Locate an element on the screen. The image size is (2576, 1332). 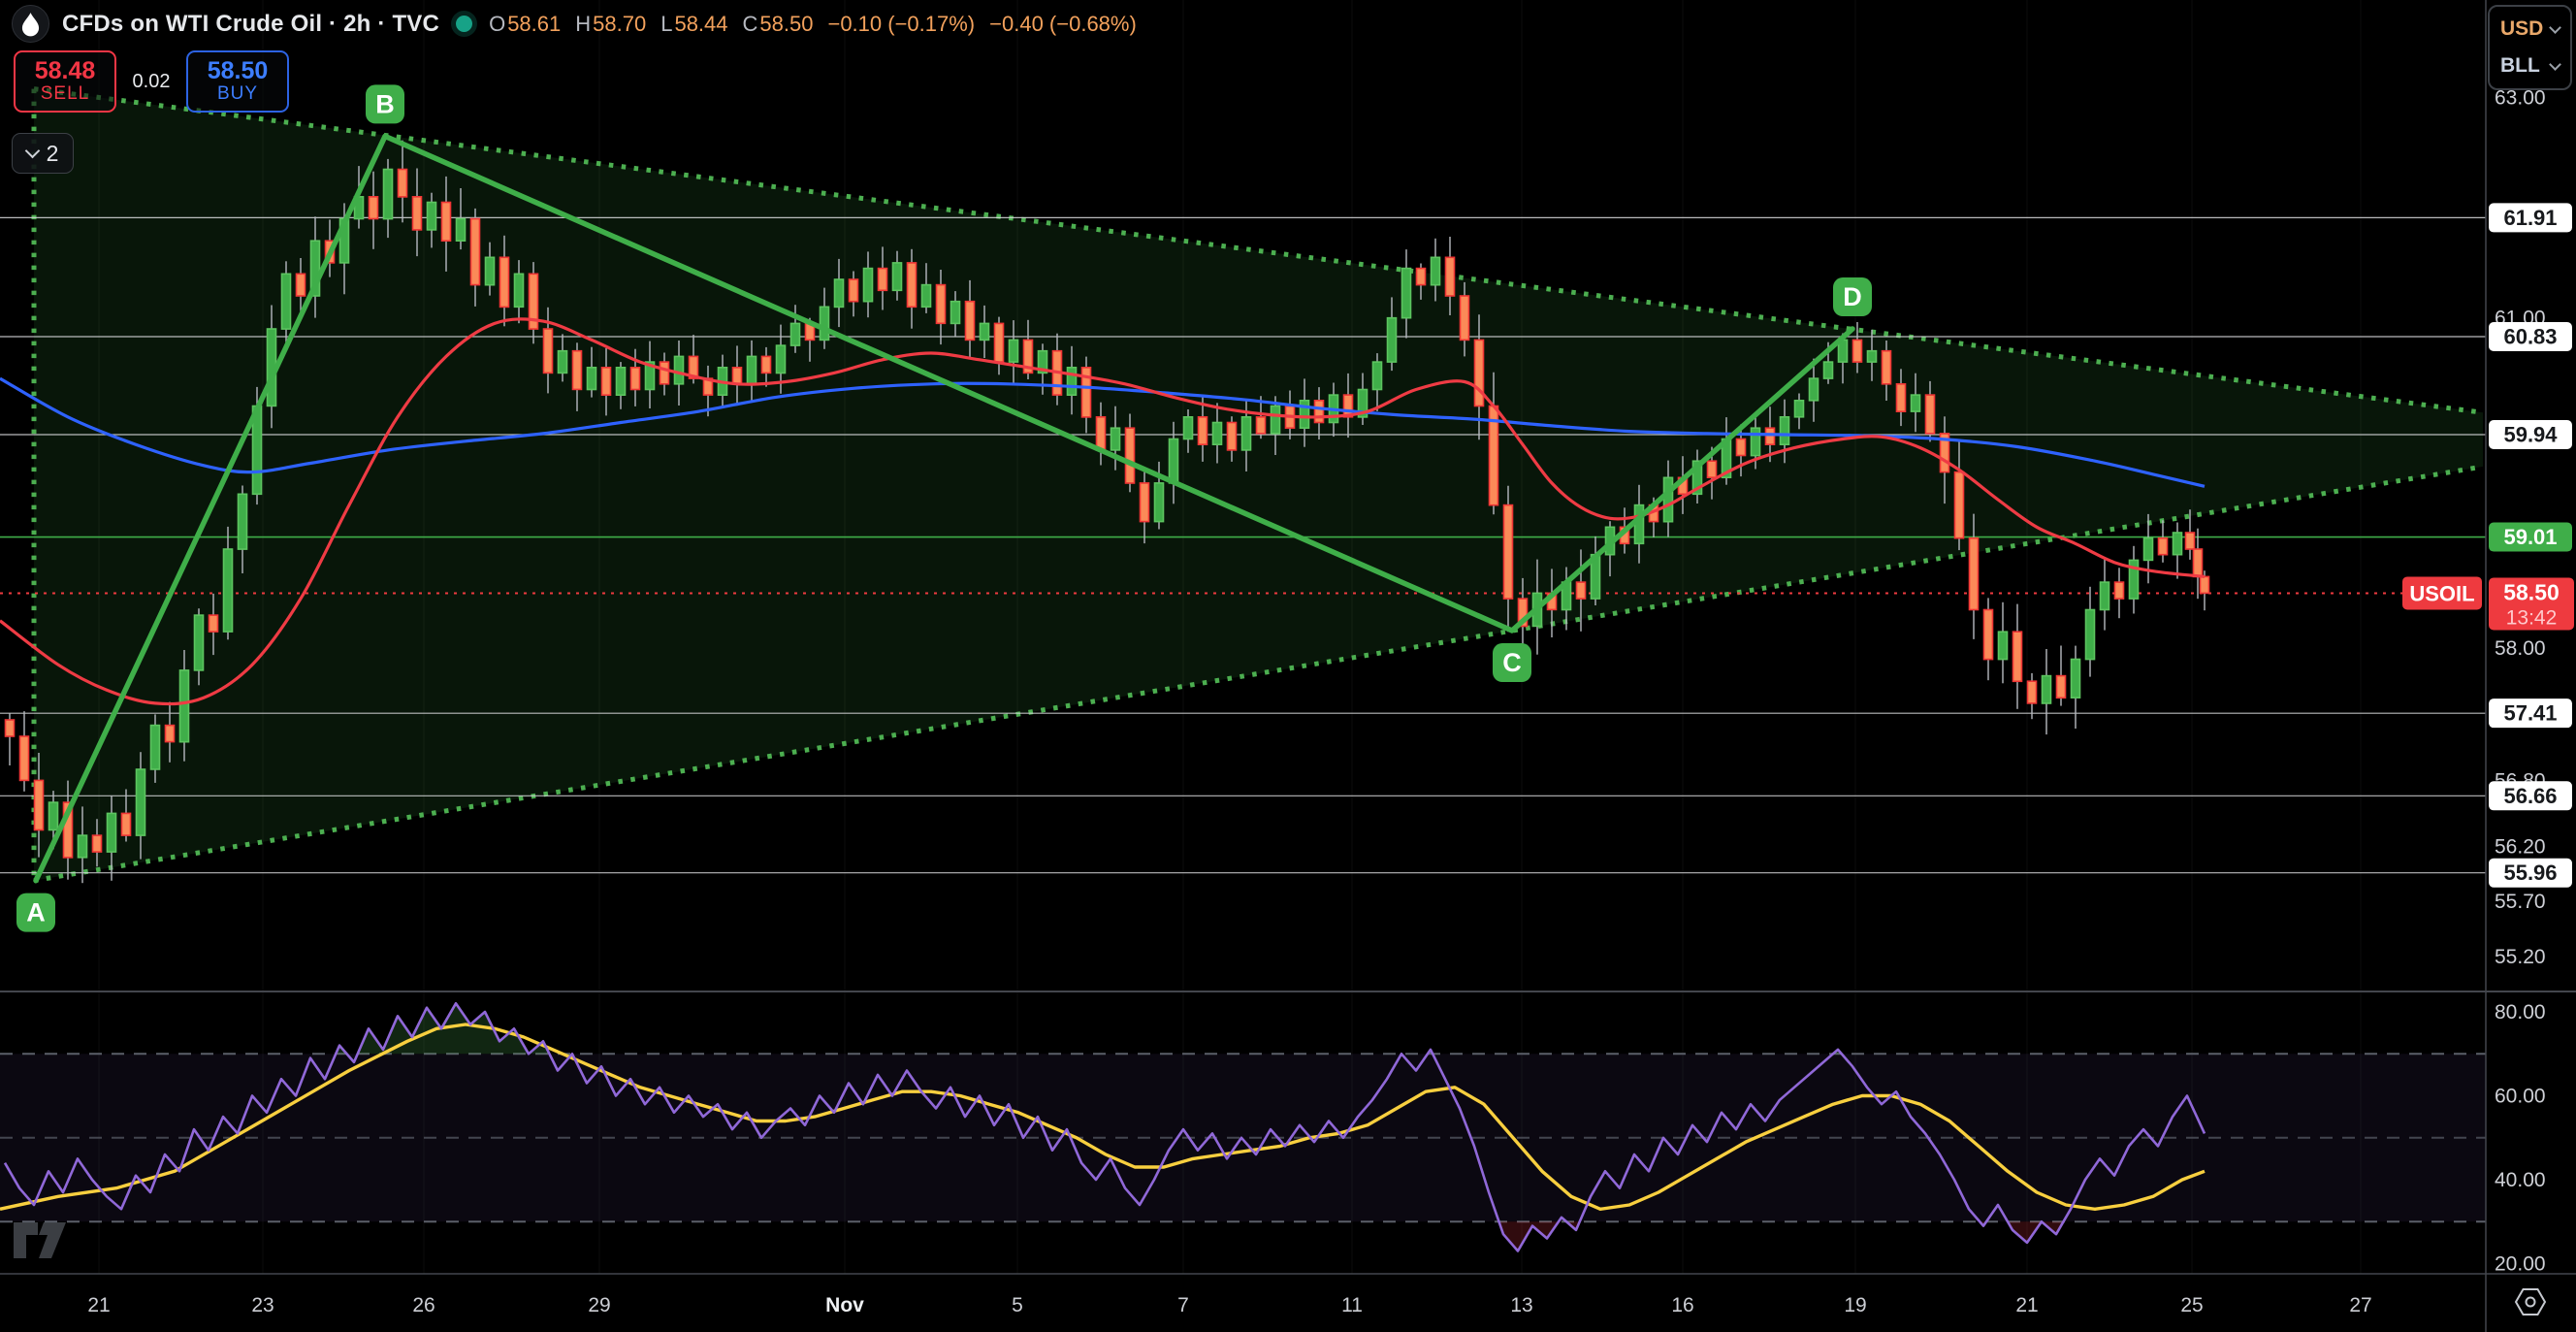
ohlc-open-value: 58.61 is located at coordinates (534, 23).